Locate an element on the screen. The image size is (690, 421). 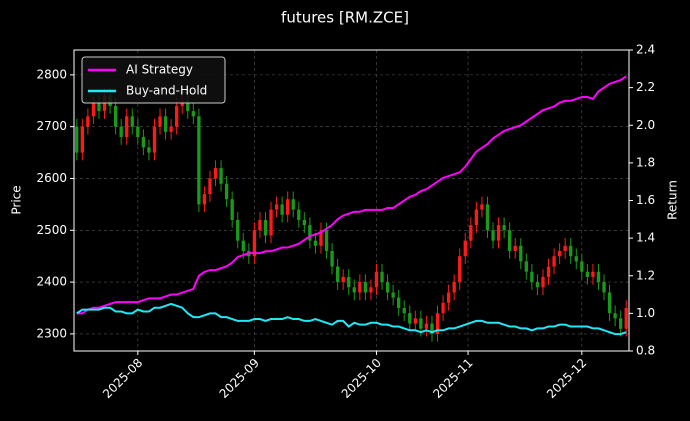
x-tick-label: 2025-12 is located at coordinates (566, 378).